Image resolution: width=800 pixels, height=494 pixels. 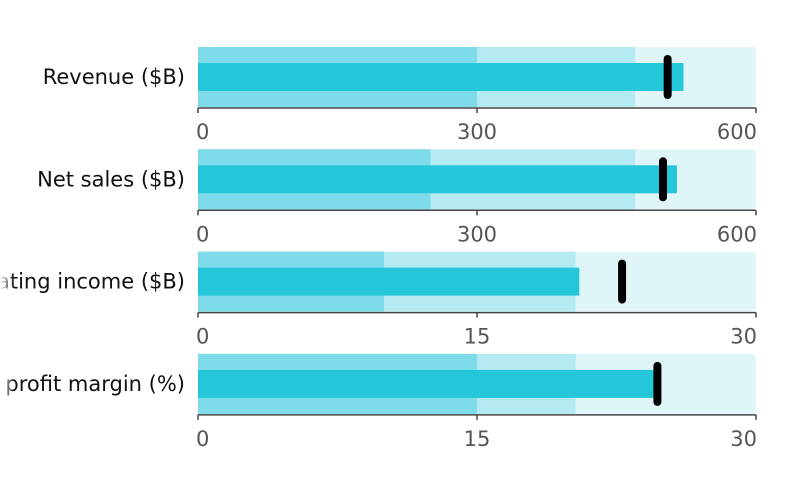 What do you see at coordinates (92, 282) in the screenshot?
I see `row-label: Operating income ($B)` at bounding box center [92, 282].